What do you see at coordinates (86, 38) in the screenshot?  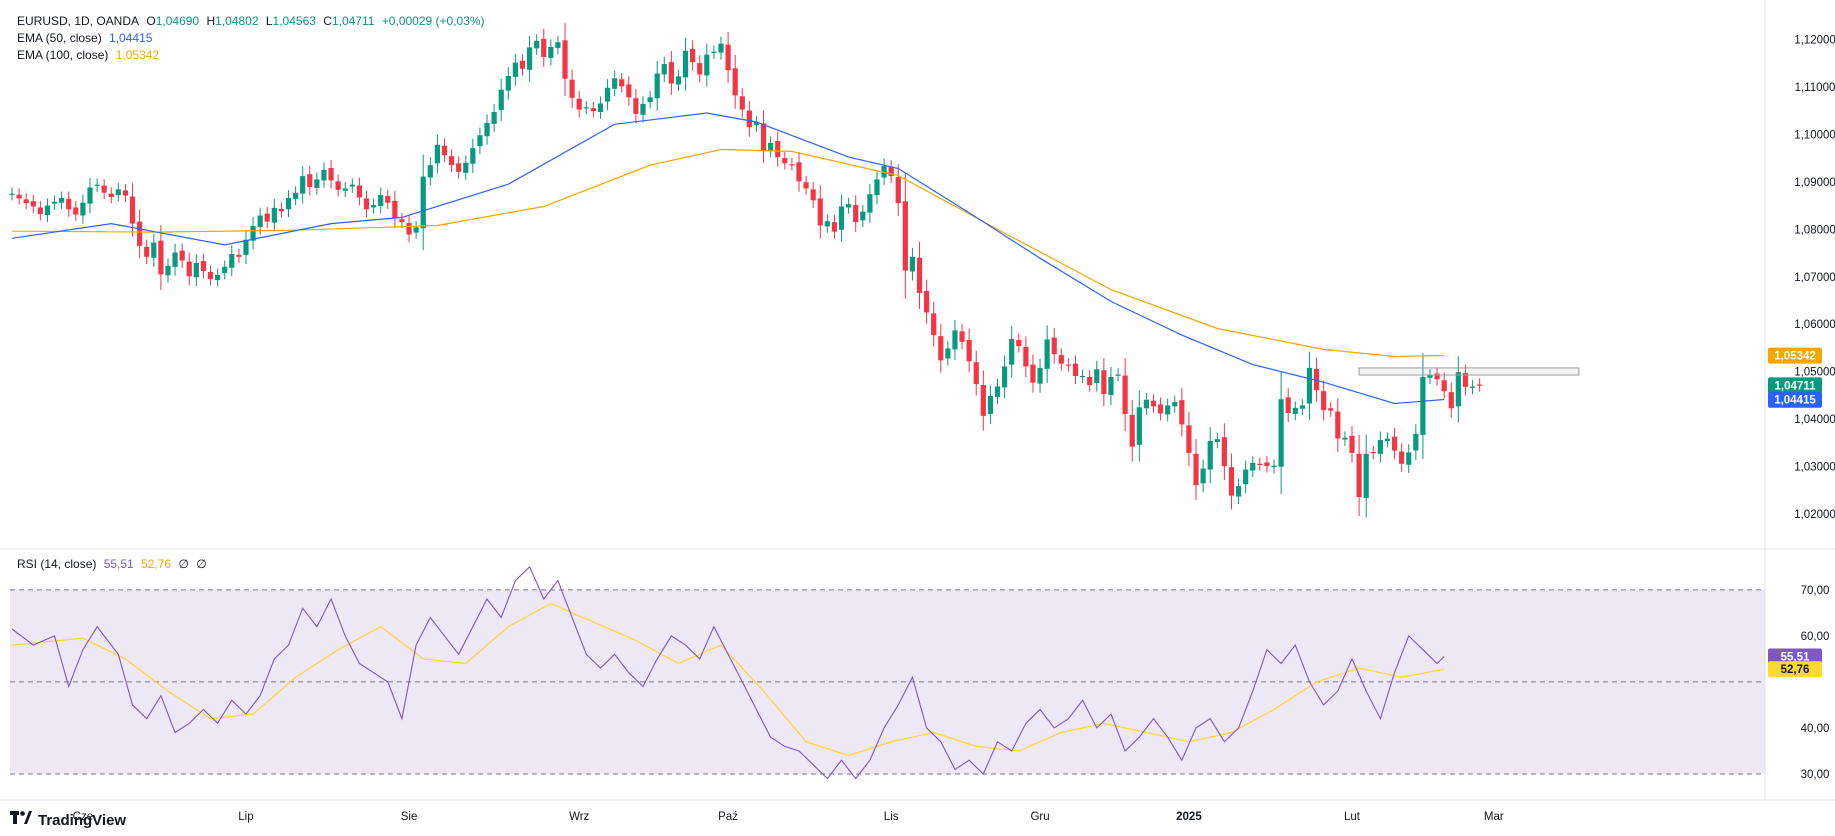 I see `ema50-legend: EMA (50, close) 1,04415` at bounding box center [86, 38].